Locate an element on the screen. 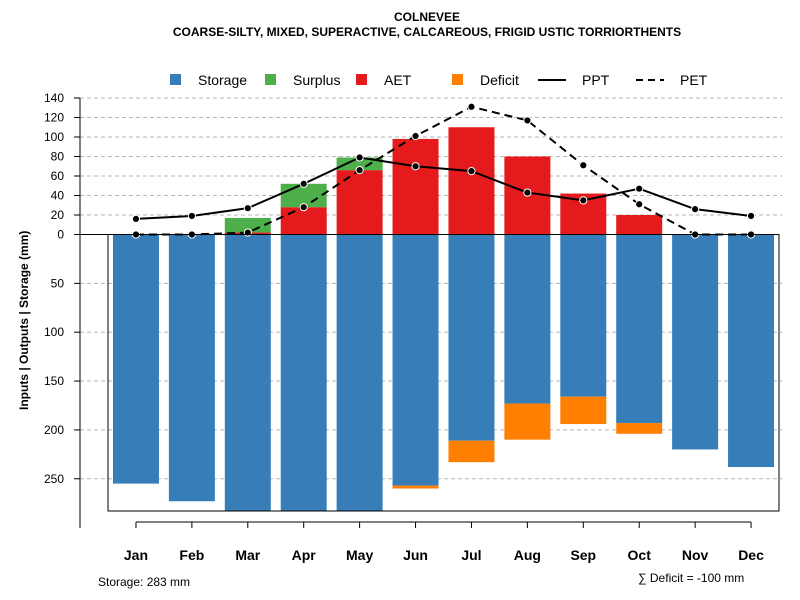 The image size is (800, 600). legend-swatch-surplus is located at coordinates (270, 79).